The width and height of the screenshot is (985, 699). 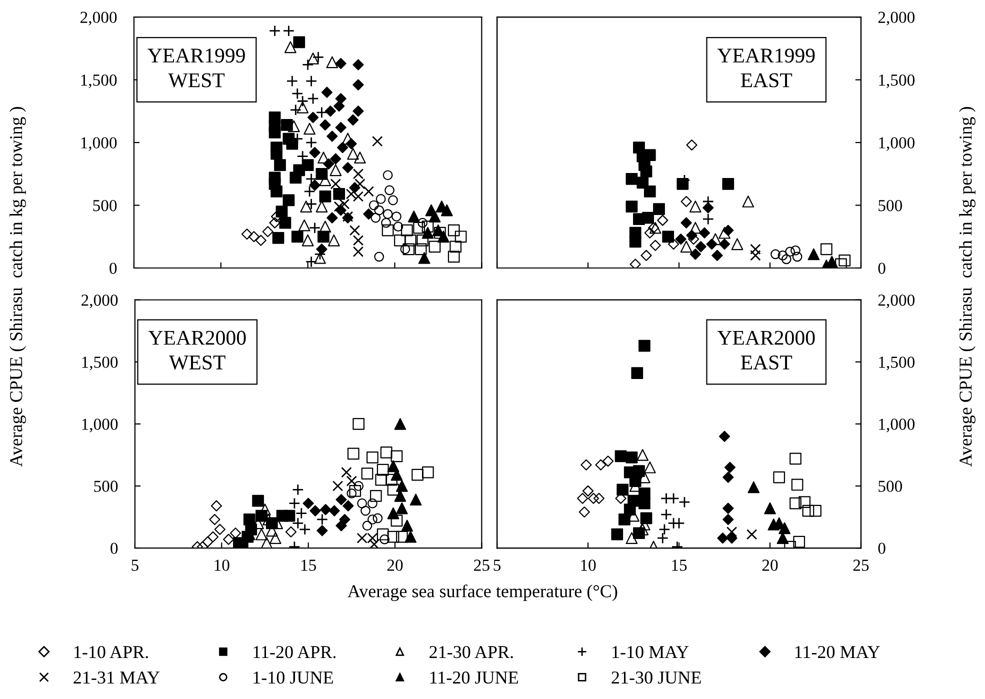 I want to click on y2-axis-title: Average CPUE ( Shirasu catch in kg per towing ), so click(x=967, y=287).